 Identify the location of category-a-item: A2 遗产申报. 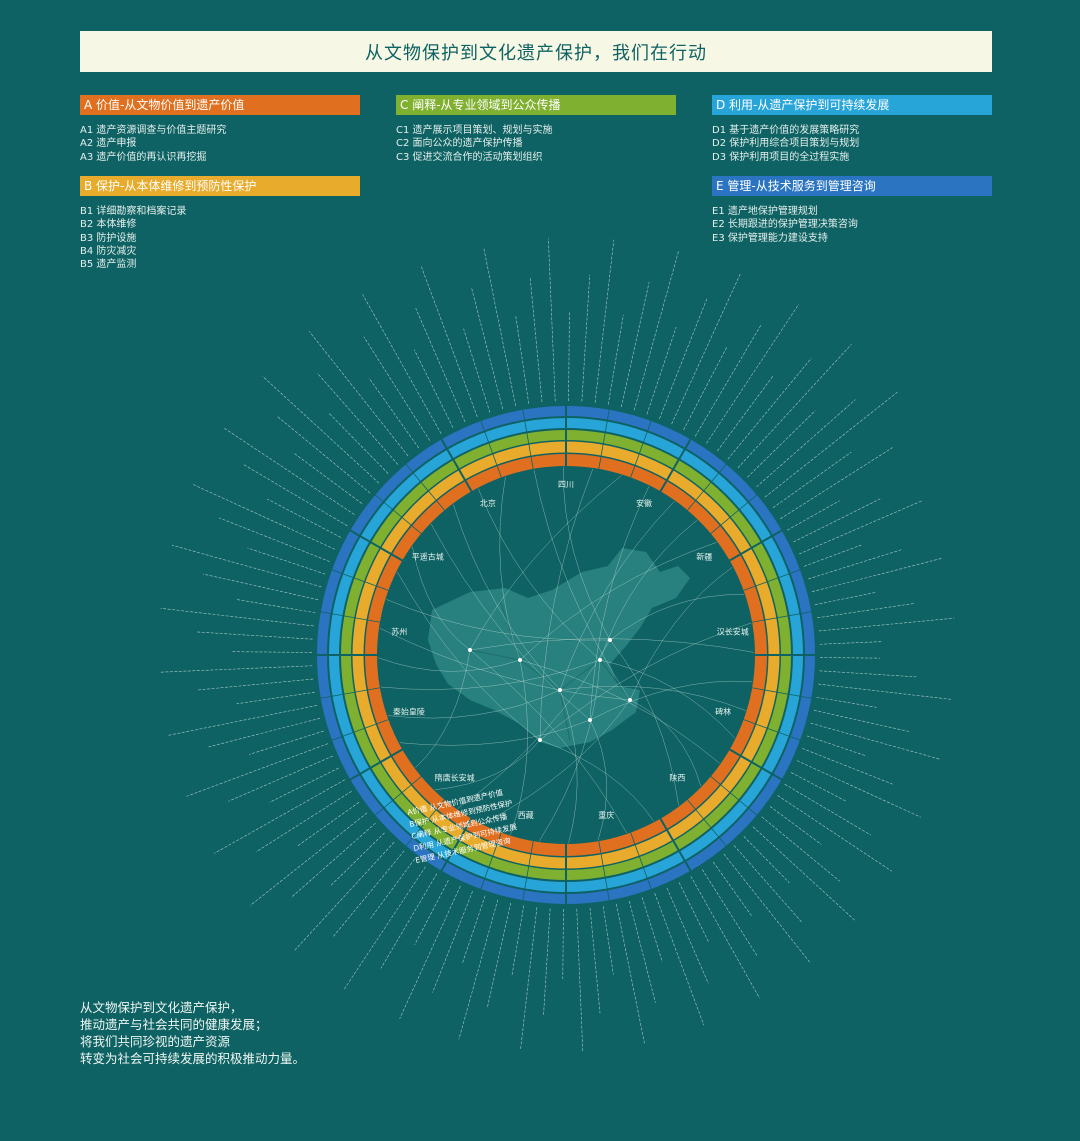
(108, 144).